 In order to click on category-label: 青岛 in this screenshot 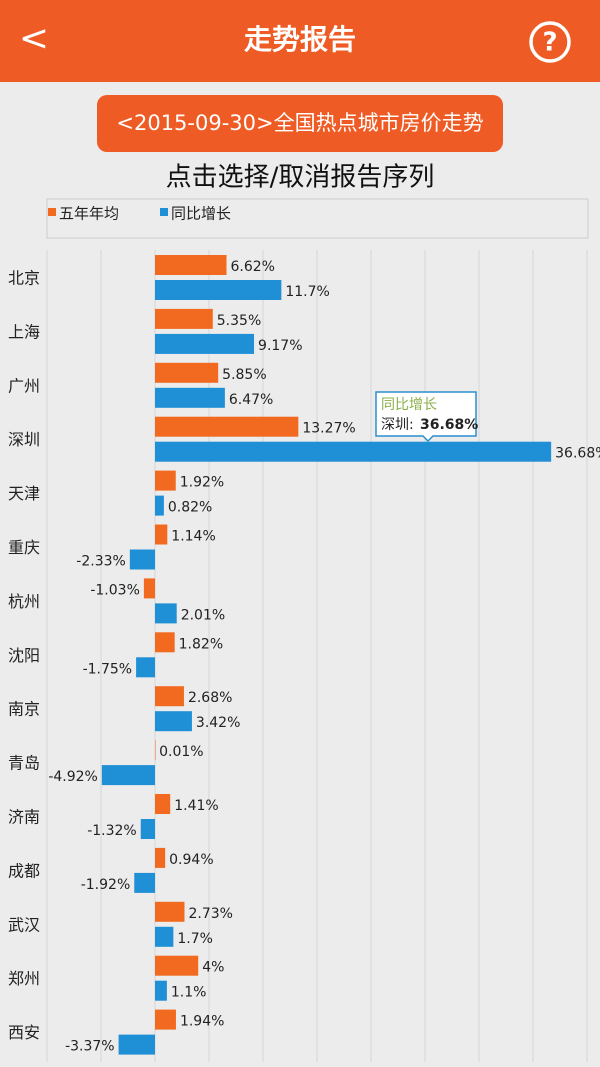, I will do `click(24, 763)`.